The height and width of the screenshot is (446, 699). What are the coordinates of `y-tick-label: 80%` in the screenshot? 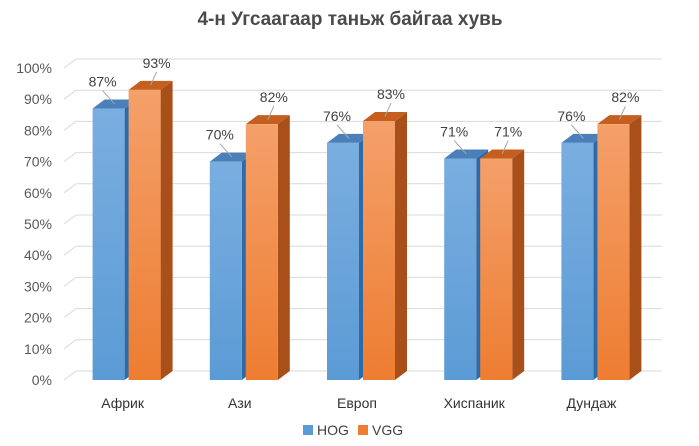 It's located at (38, 130).